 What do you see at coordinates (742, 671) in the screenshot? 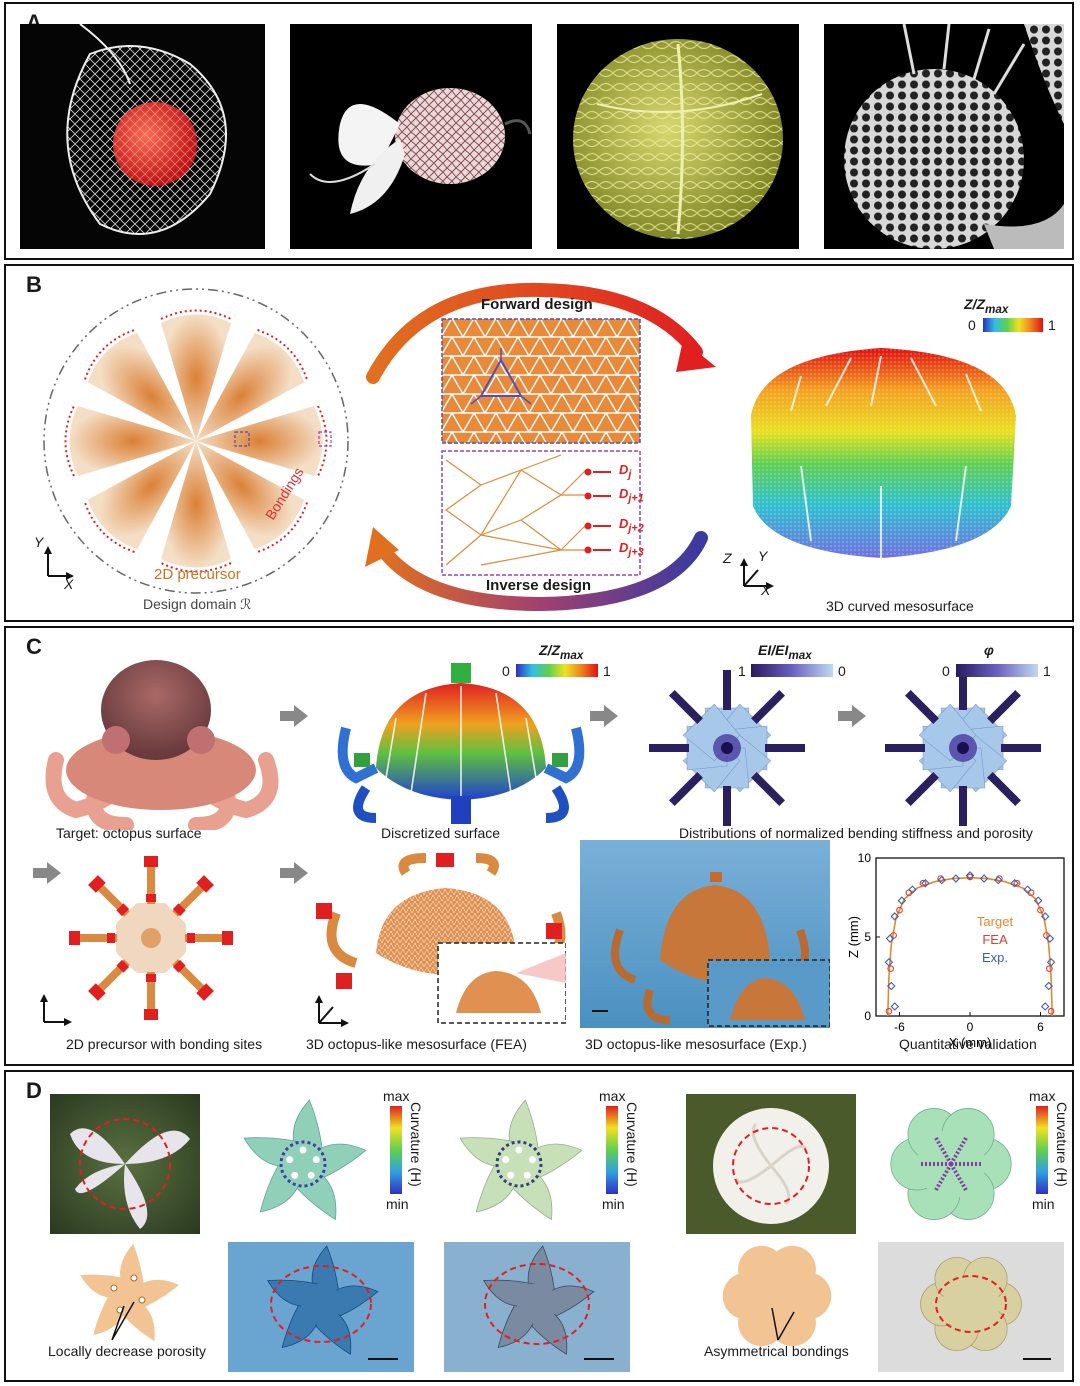
I see `colorbar-c2-left: 1` at bounding box center [742, 671].